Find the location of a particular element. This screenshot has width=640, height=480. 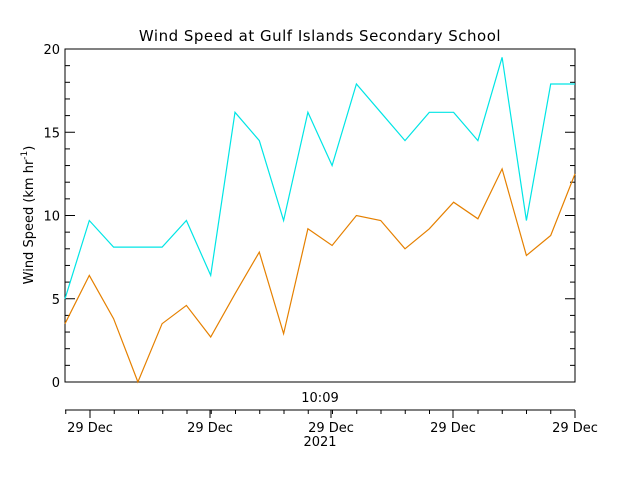

time-label: 10:09 is located at coordinates (319, 398).